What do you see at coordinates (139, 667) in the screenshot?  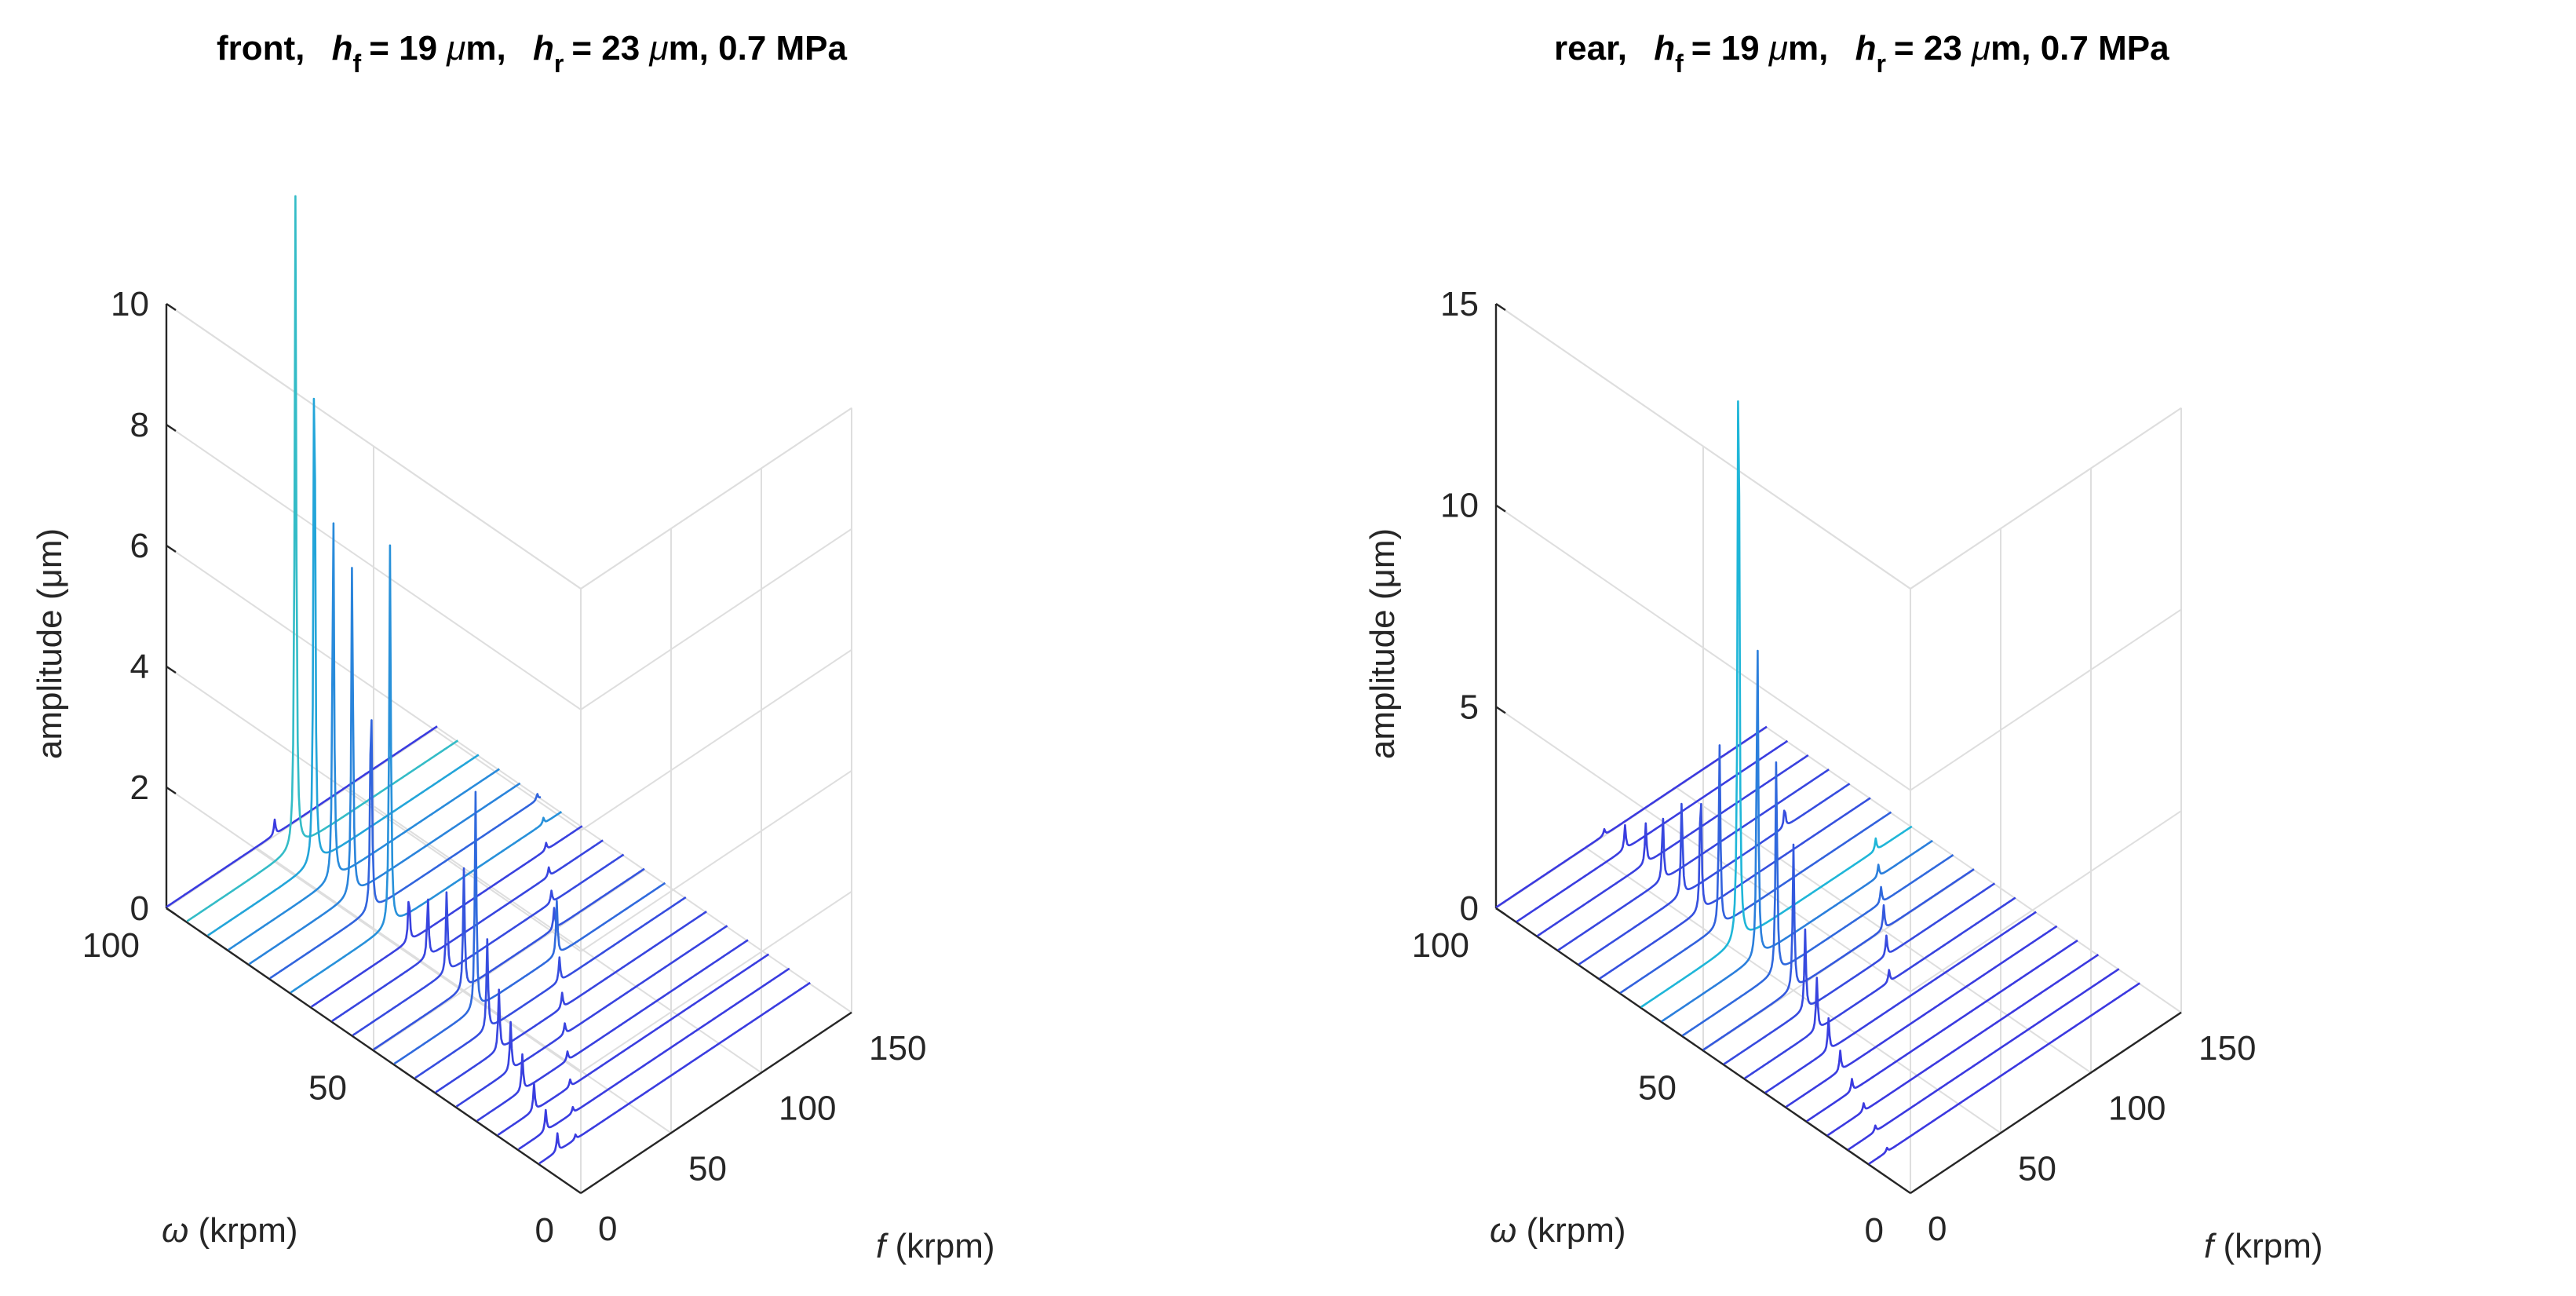 I see `z-tick-label: 4` at bounding box center [139, 667].